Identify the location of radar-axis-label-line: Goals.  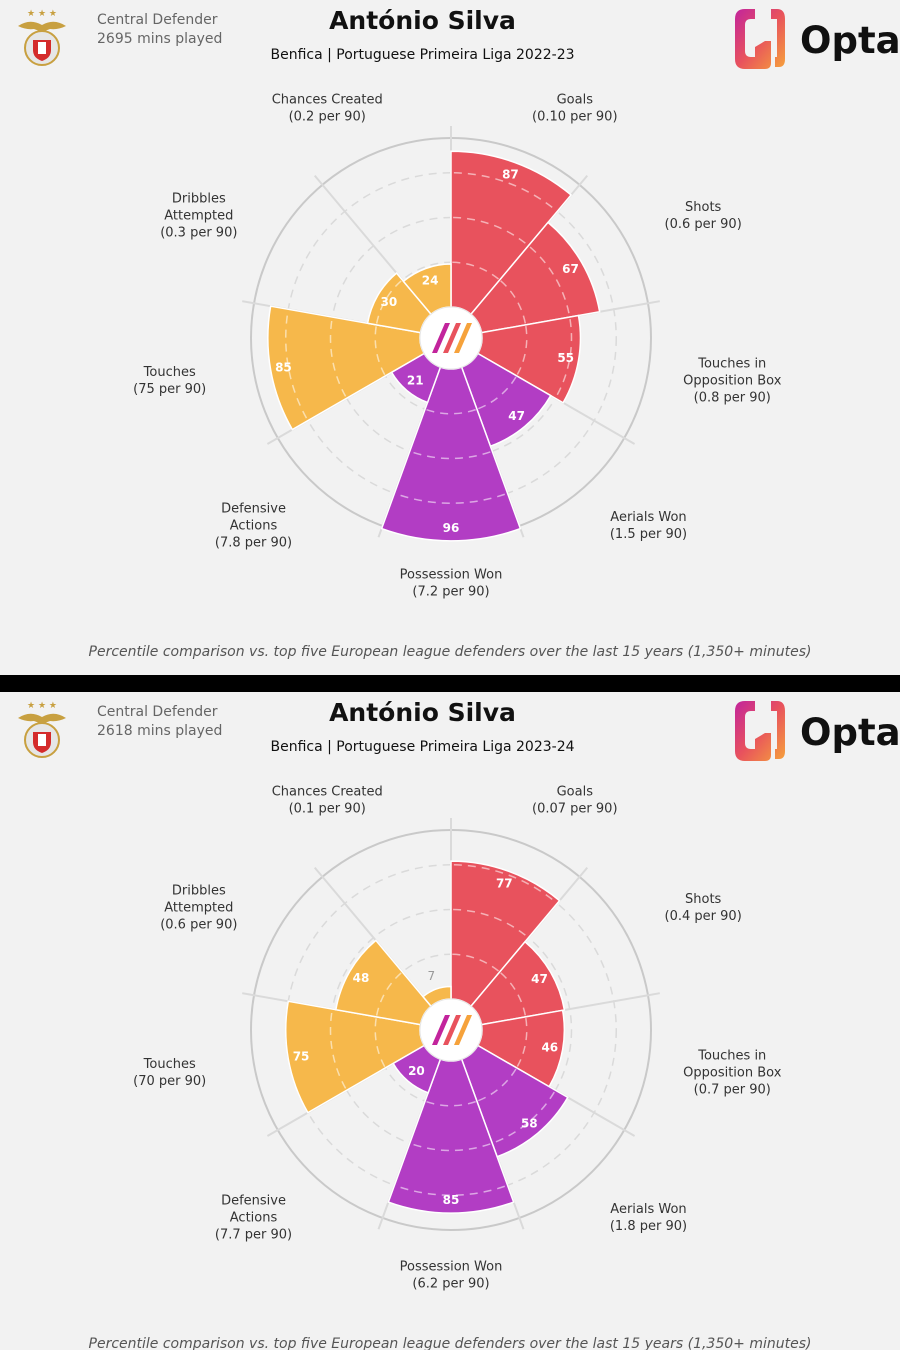
(575, 791).